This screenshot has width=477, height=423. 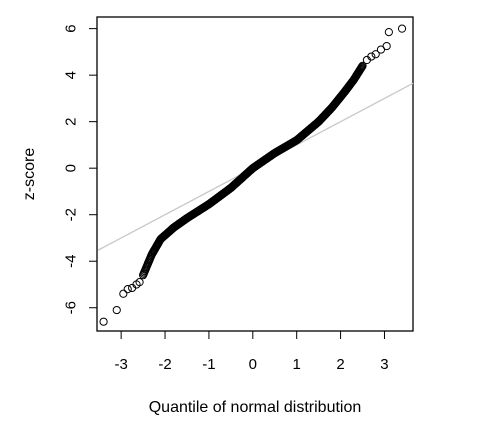 What do you see at coordinates (71, 261) in the screenshot?
I see `y-tick-label: -4` at bounding box center [71, 261].